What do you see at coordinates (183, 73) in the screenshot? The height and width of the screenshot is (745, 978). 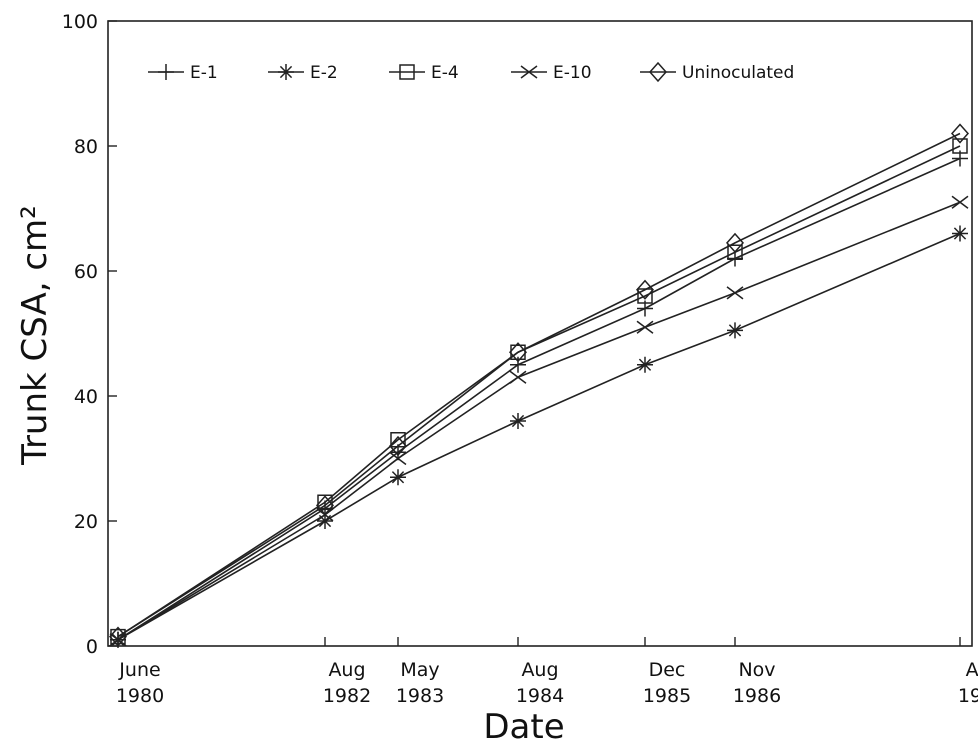 I see `legend-entry: E-1` at bounding box center [183, 73].